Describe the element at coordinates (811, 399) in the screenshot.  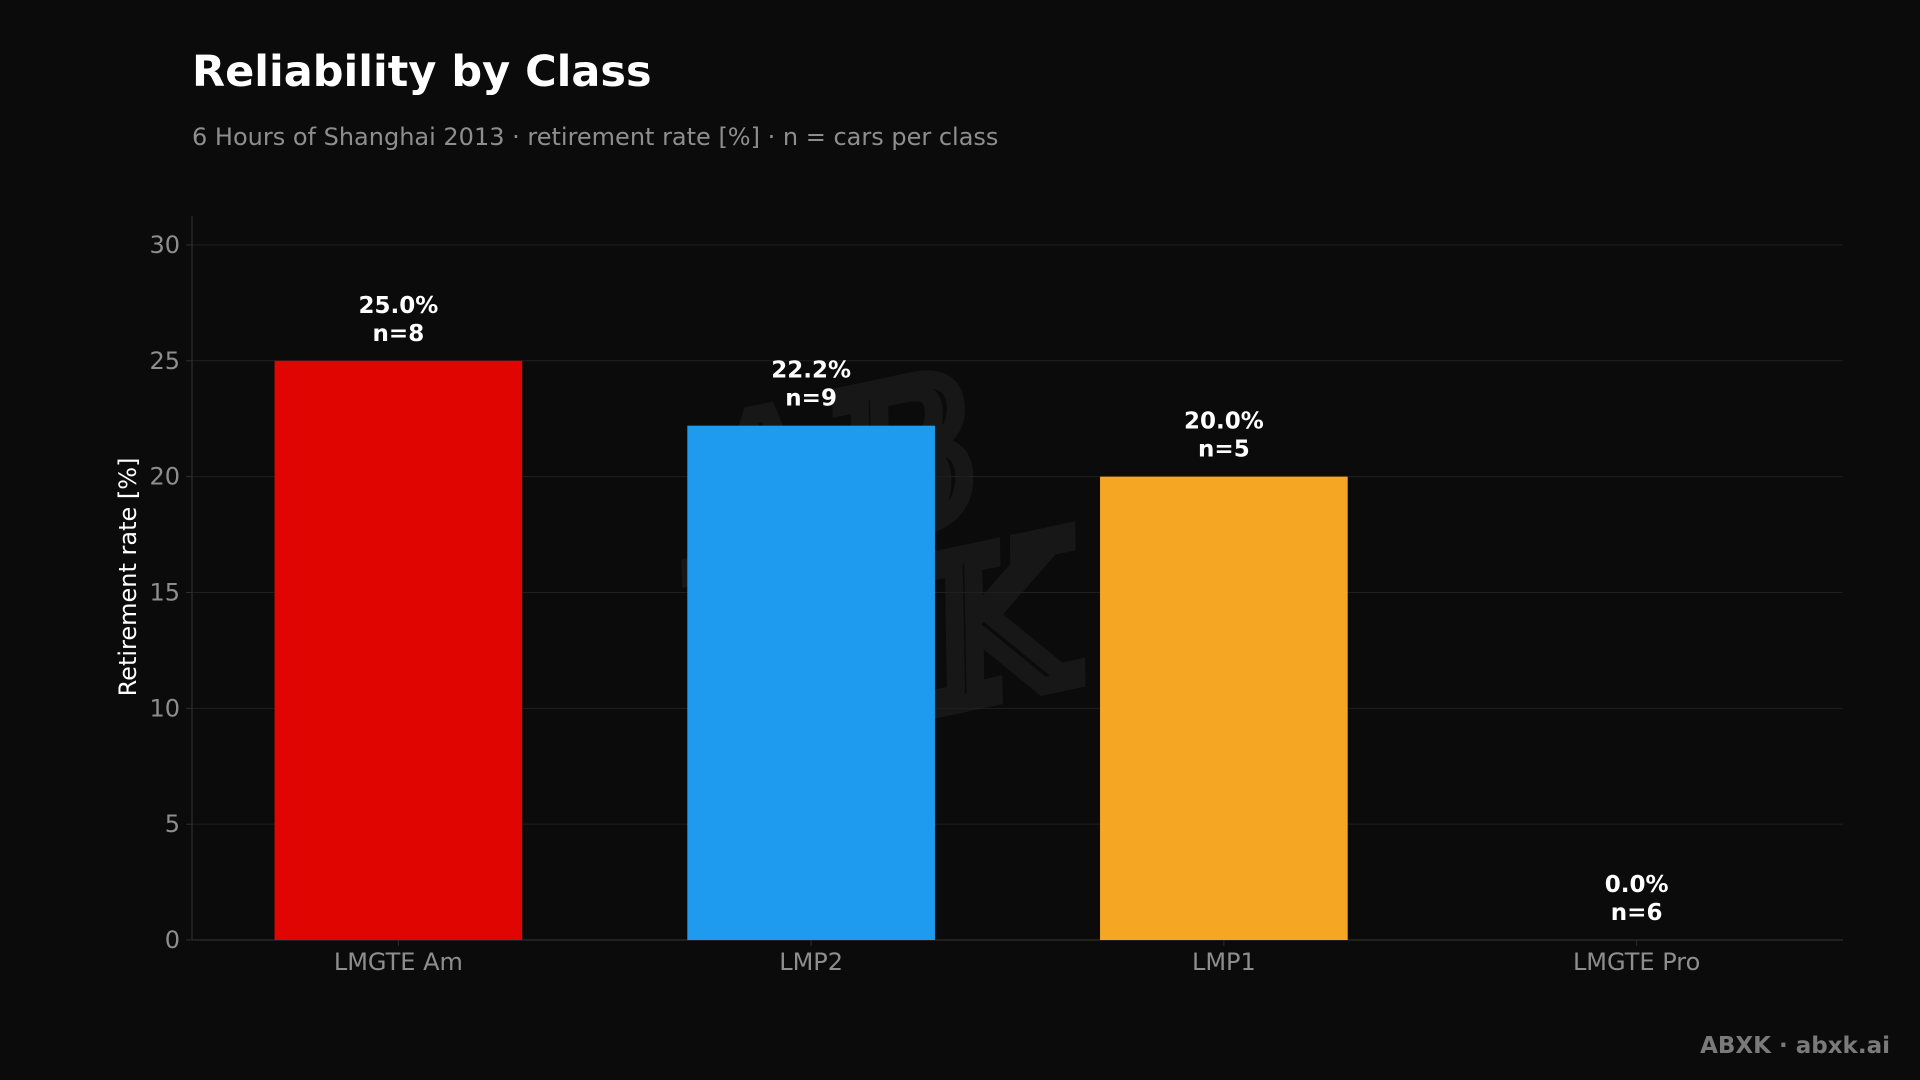
I see `count-label: n=9` at that location.